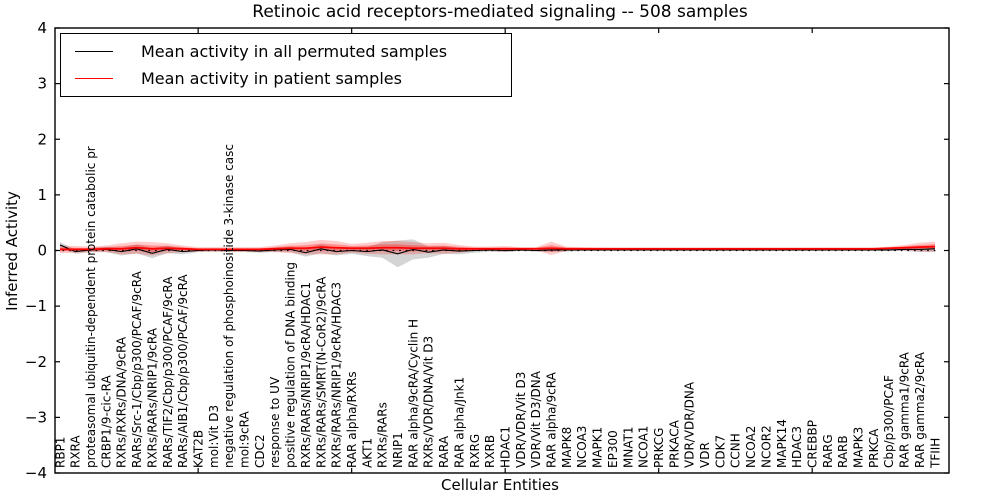 This screenshot has height=500, width=1000. What do you see at coordinates (674, 443) in the screenshot?
I see `x-category-label: PRKACA` at bounding box center [674, 443].